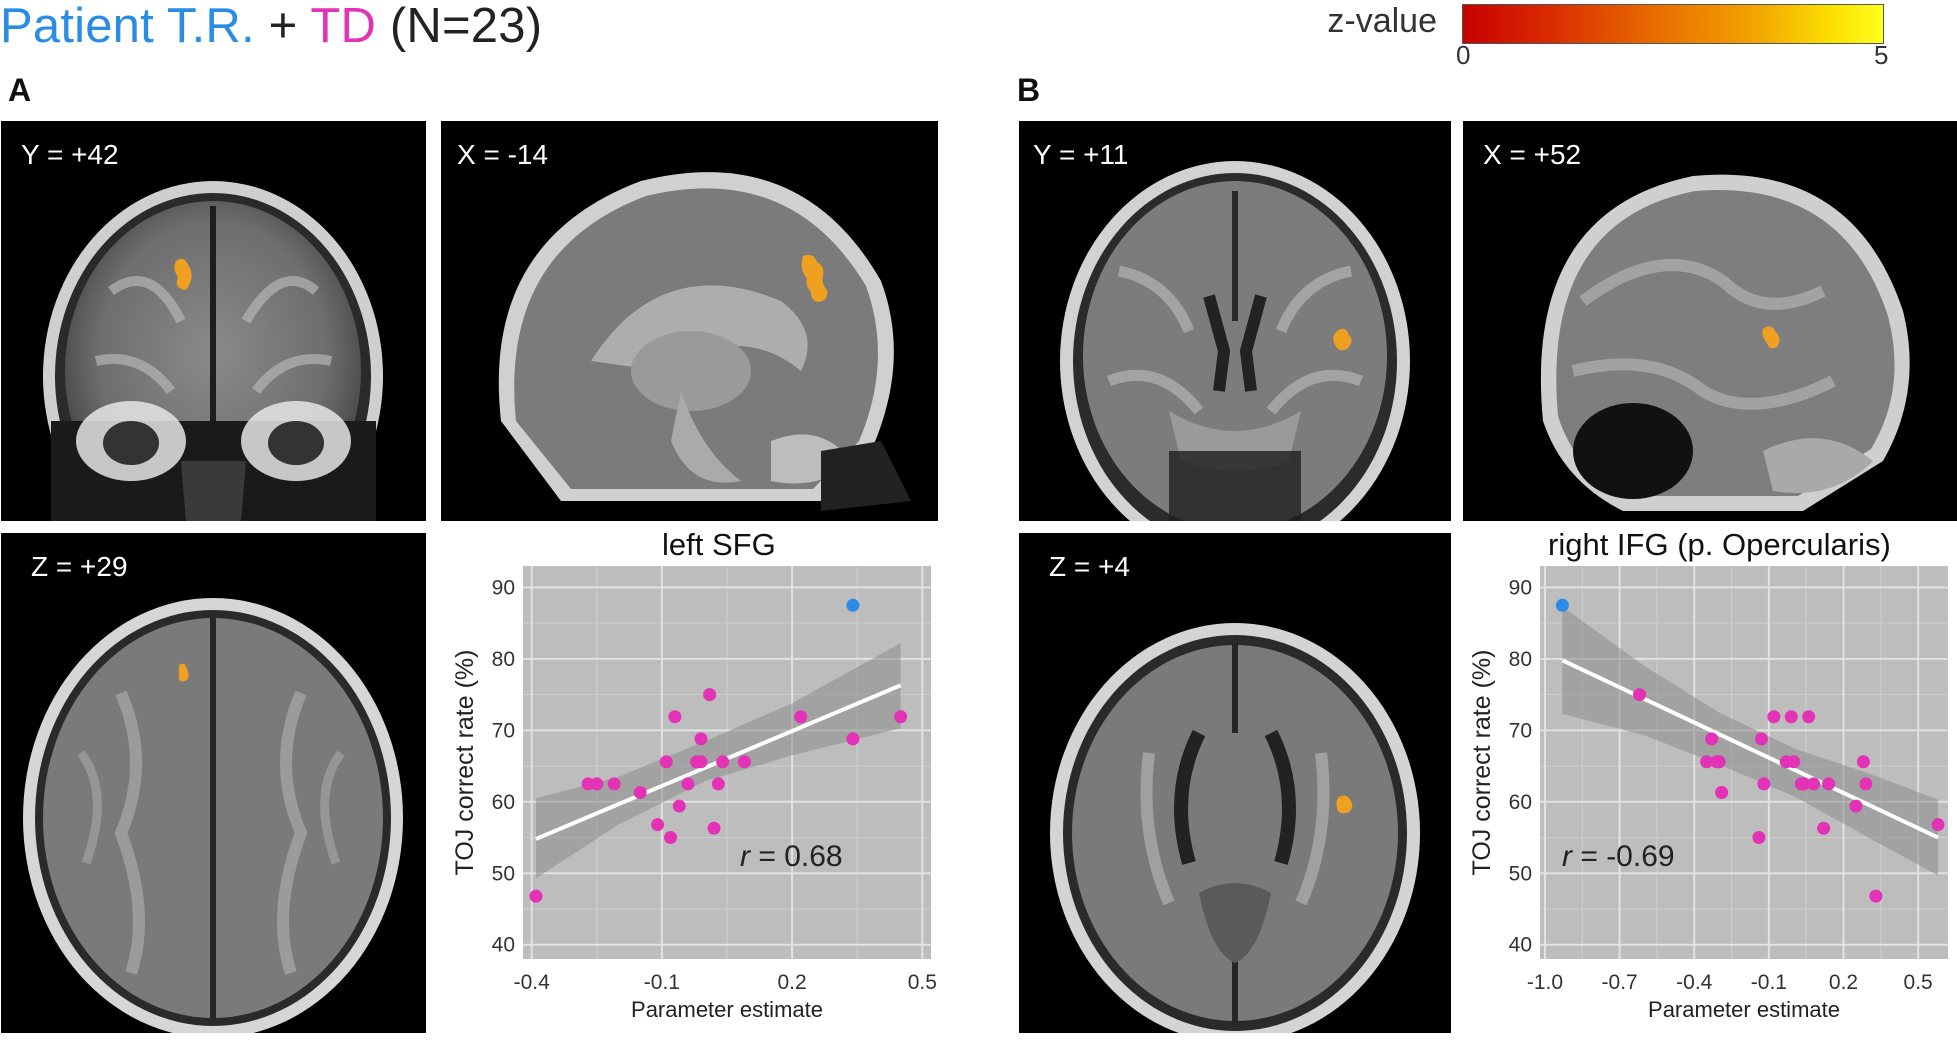 The image size is (1957, 1043). What do you see at coordinates (20, 90) in the screenshot?
I see `panel-letter-a: A` at bounding box center [20, 90].